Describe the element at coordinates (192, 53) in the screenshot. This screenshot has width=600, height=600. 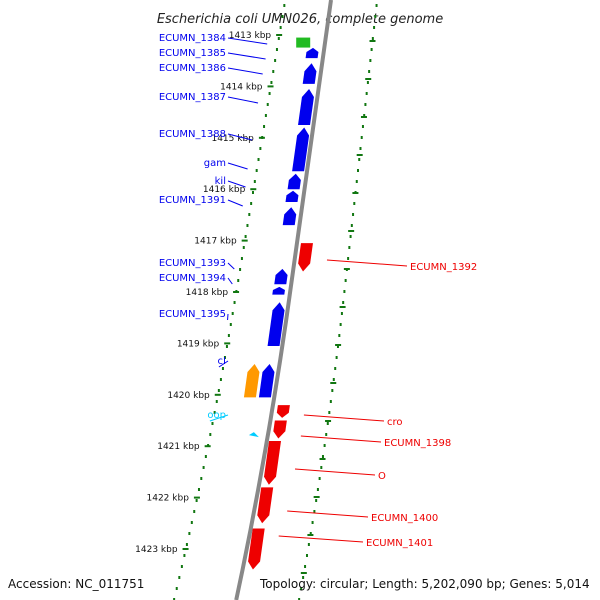
I see `gene-label-ecumn_1385: ECUMN_1385` at that location.